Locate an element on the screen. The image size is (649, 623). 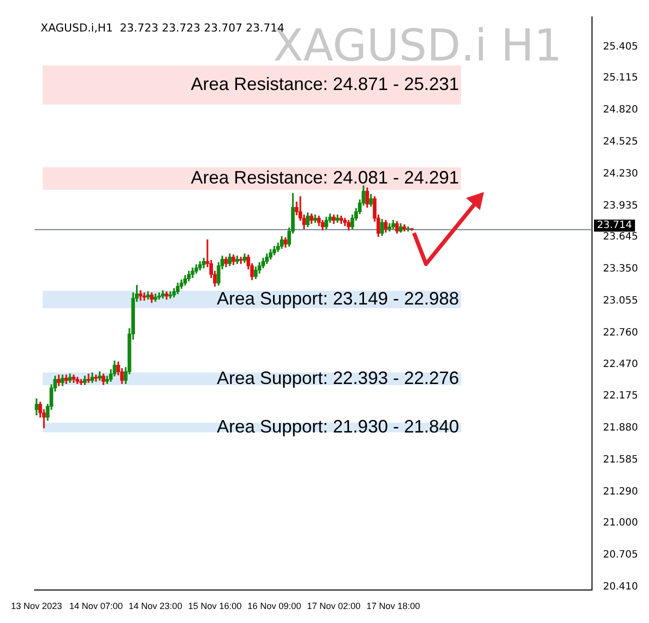
y-tick-label: 22.470 is located at coordinates (620, 364).